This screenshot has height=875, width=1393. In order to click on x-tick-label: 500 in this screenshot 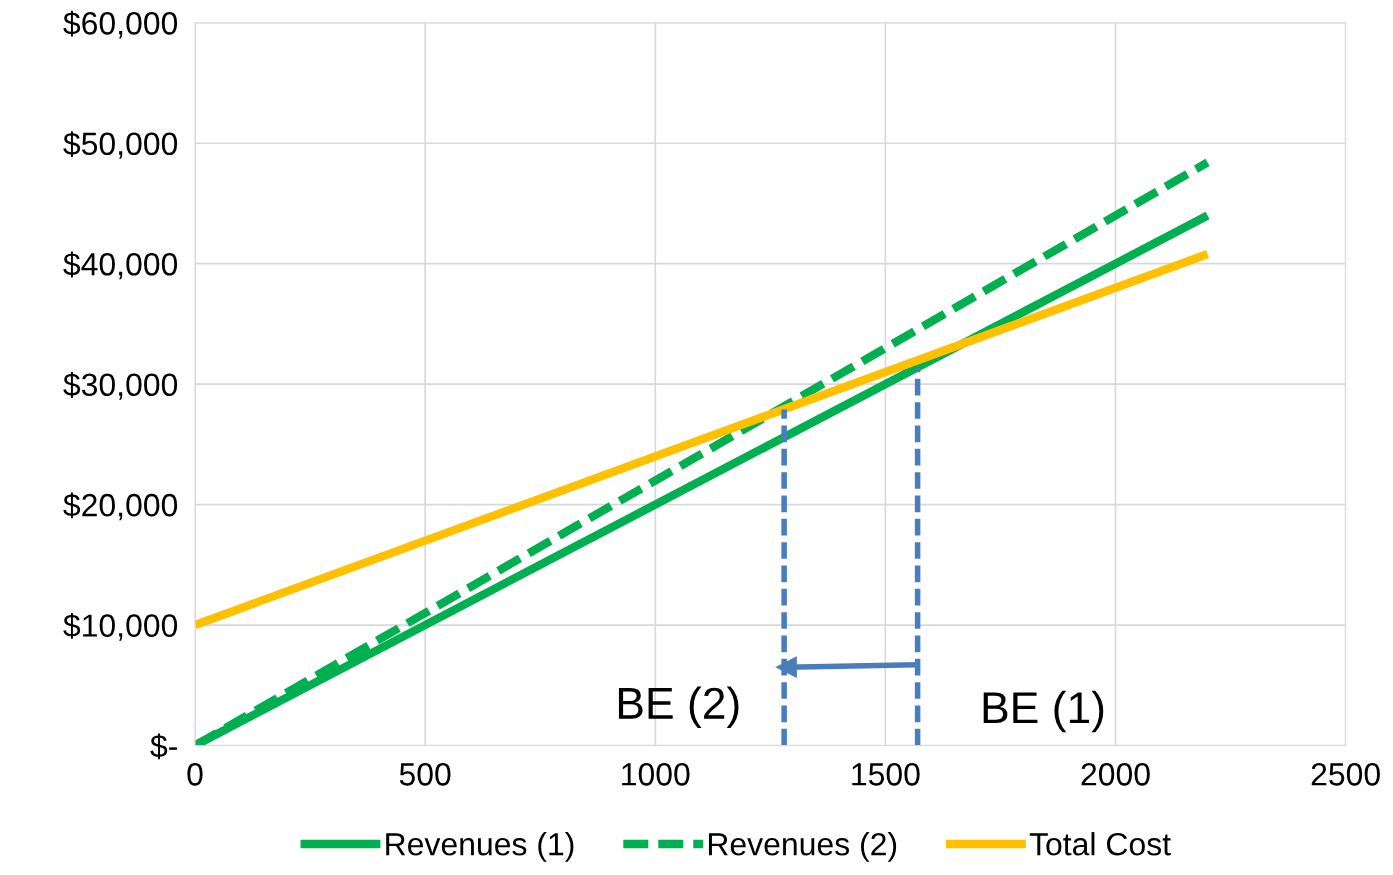, I will do `click(425, 774)`.